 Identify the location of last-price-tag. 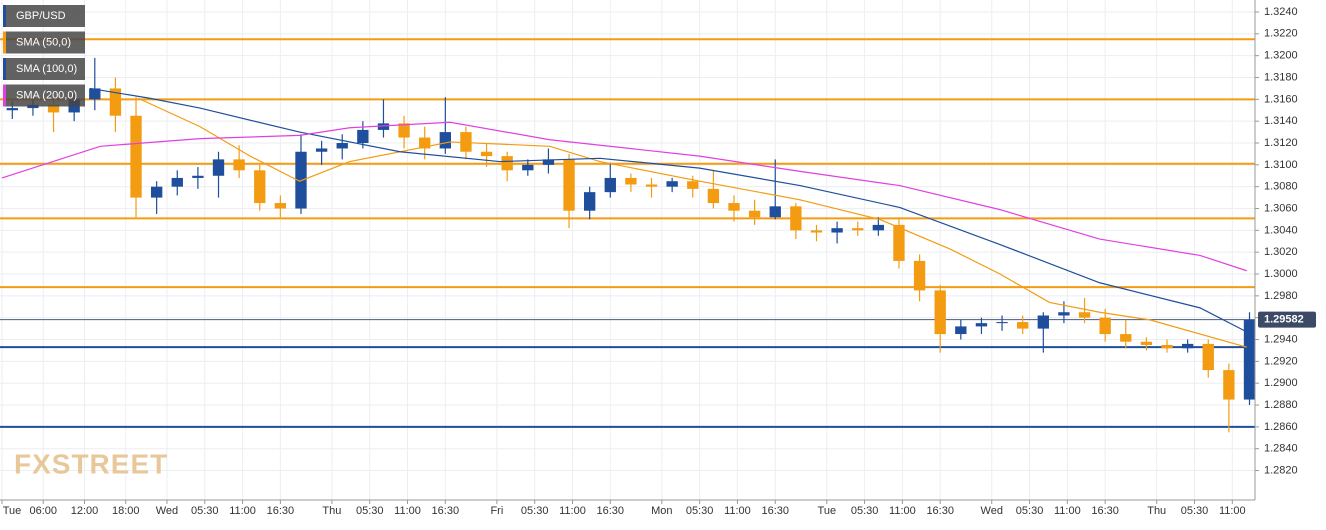
(1287, 319).